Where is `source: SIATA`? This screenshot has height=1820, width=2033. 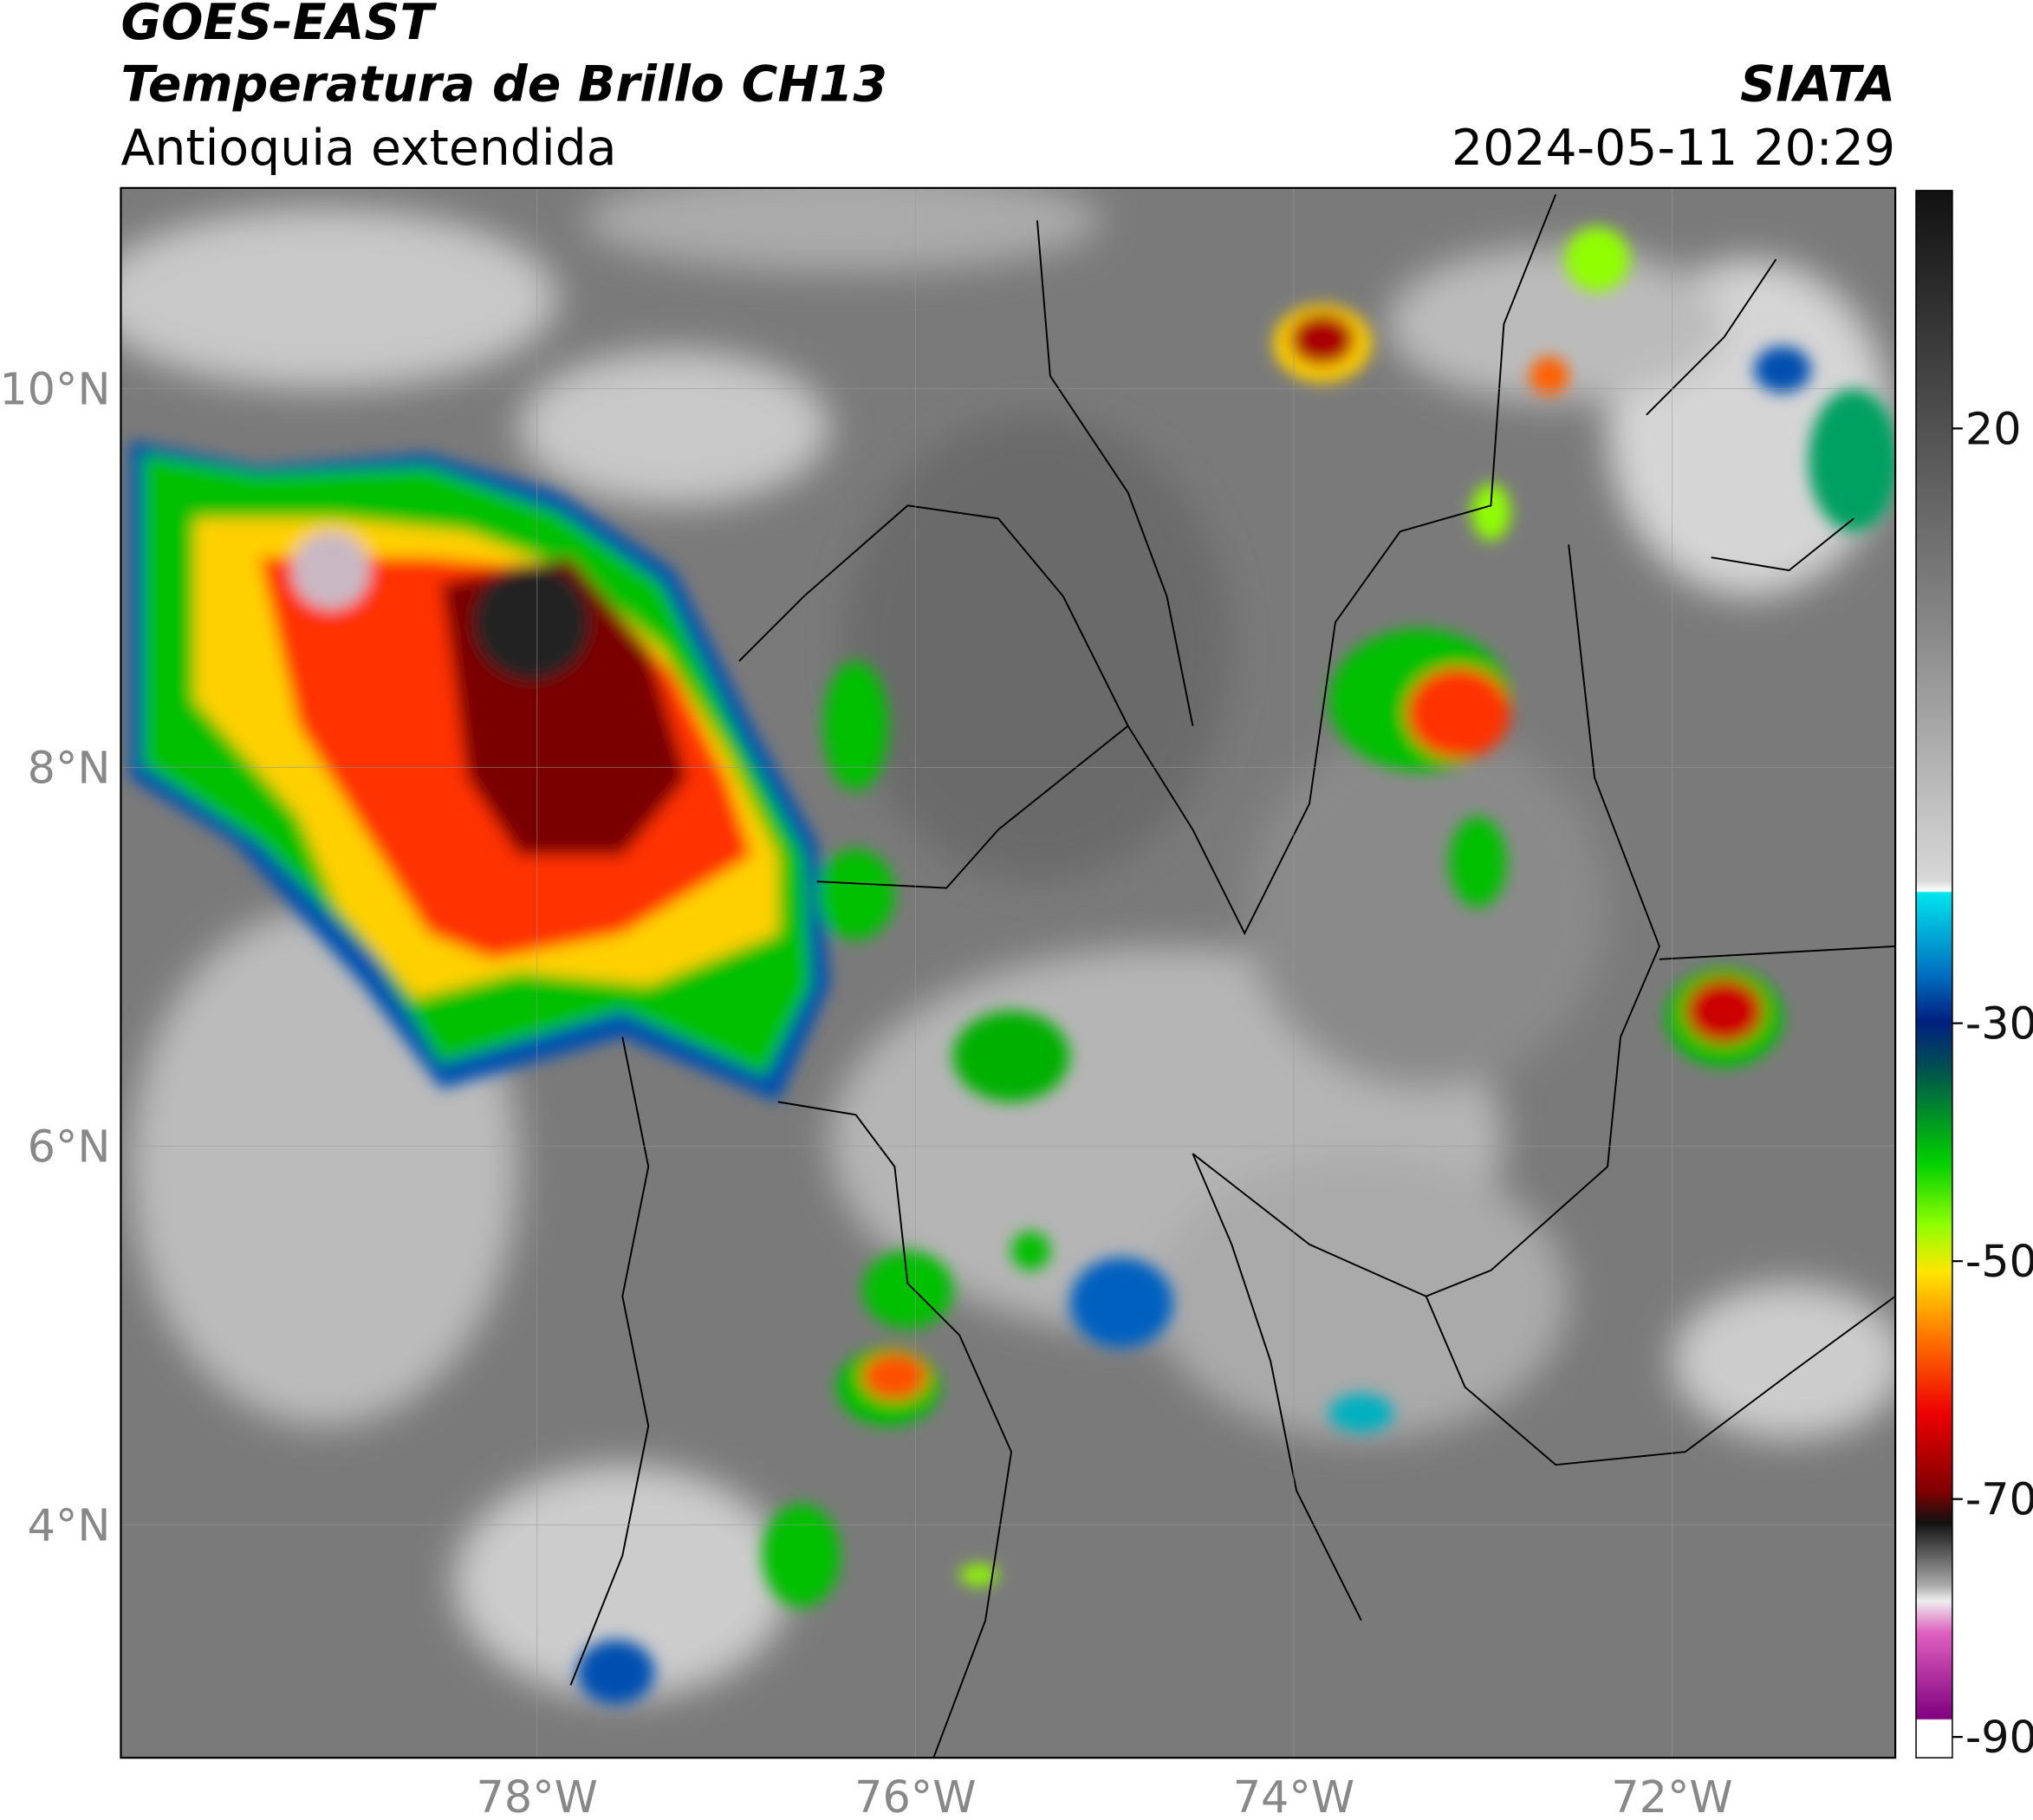
source: SIATA is located at coordinates (1818, 85).